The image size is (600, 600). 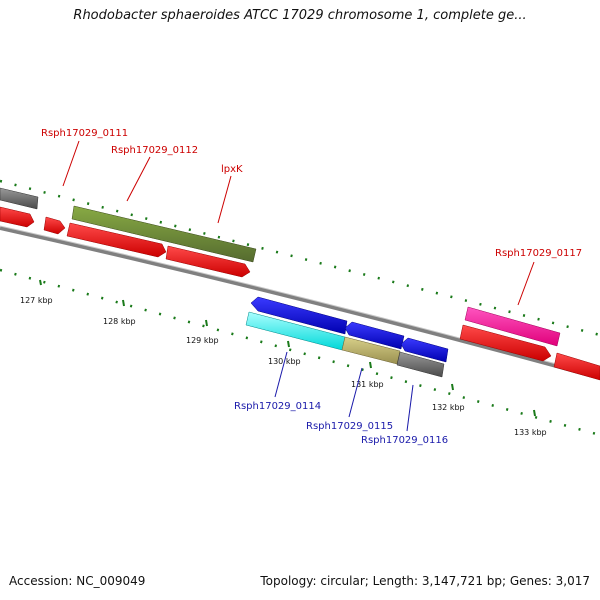 What do you see at coordinates (77, 581) in the screenshot?
I see `accession-label: Accession: NC_009049` at bounding box center [77, 581].